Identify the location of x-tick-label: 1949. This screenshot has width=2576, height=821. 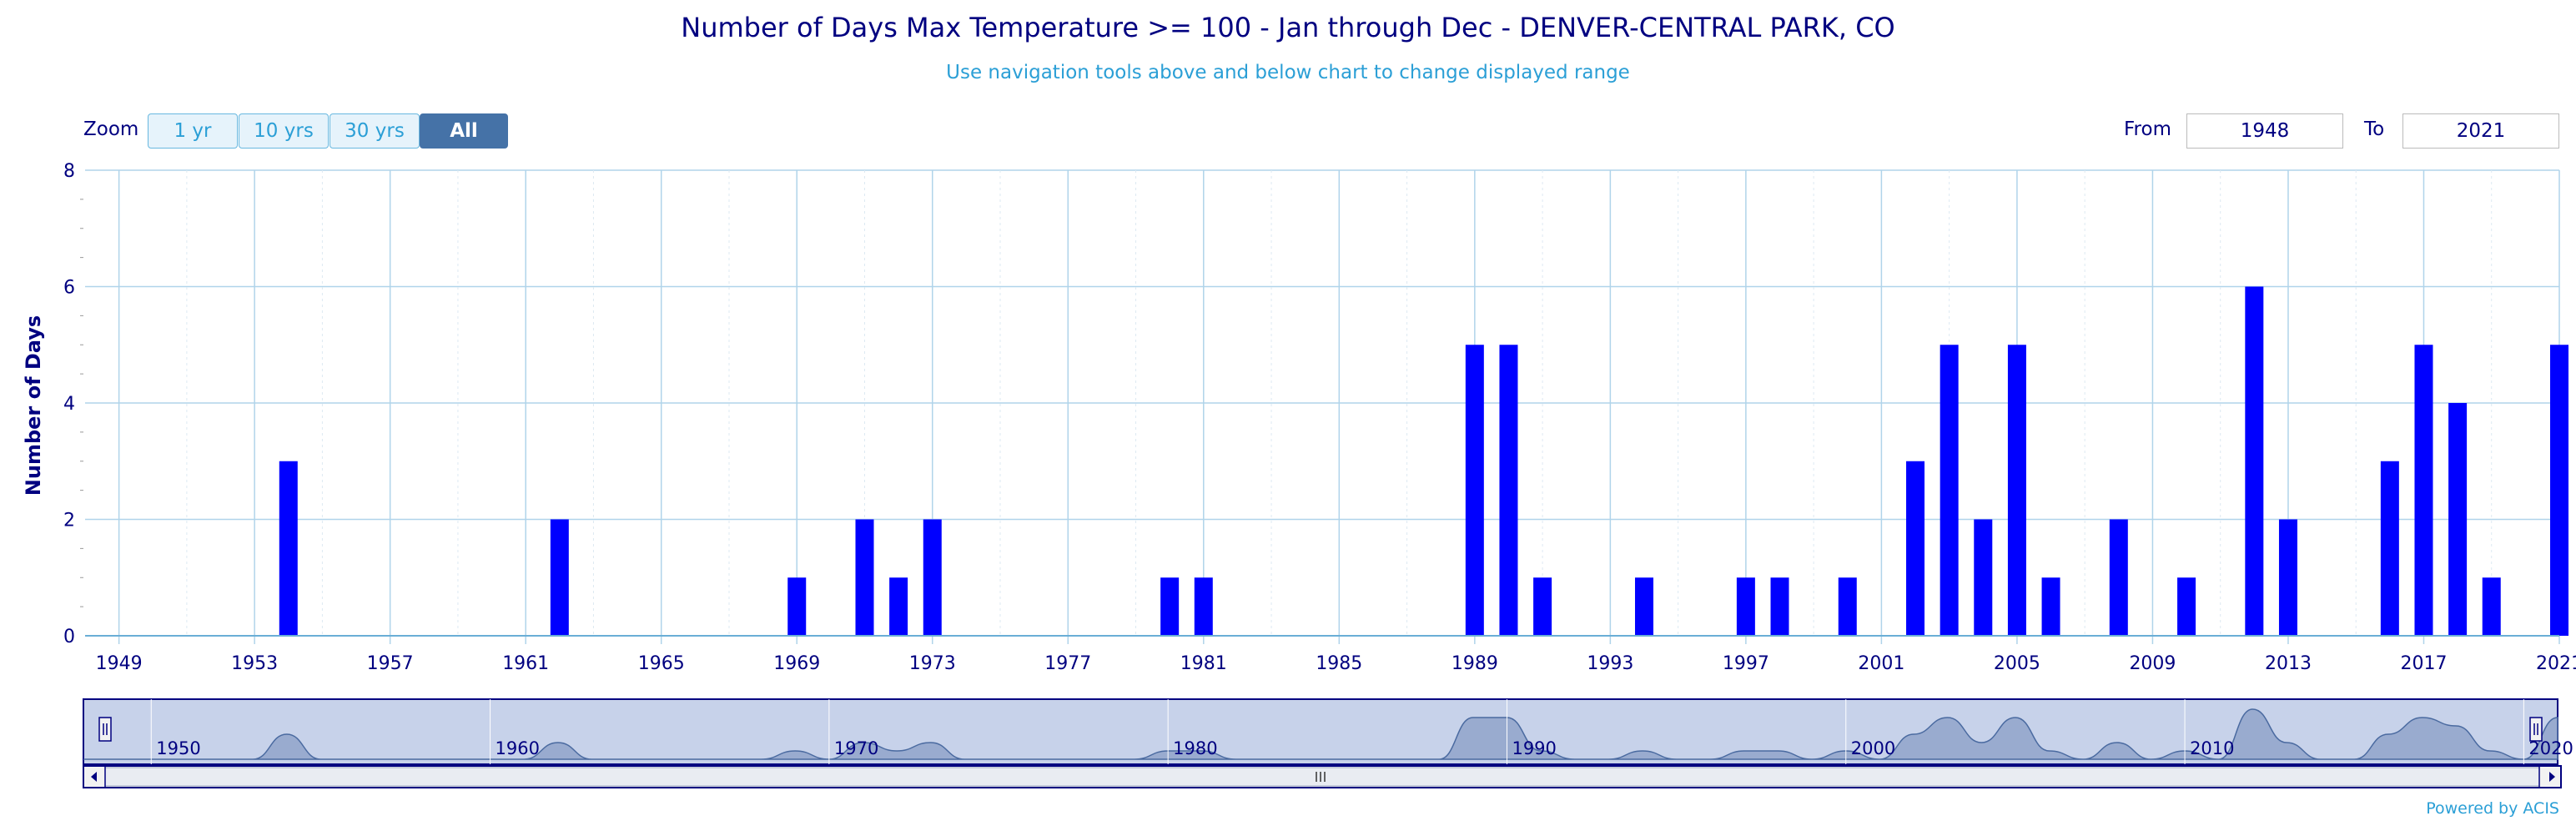
(119, 663).